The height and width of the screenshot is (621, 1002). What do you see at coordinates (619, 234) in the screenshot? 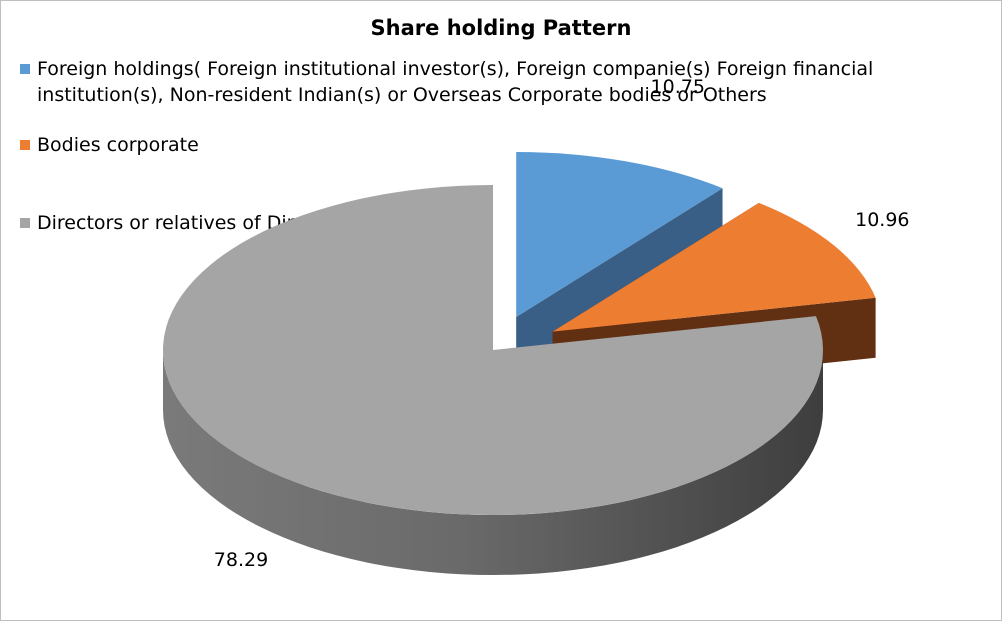
I see `slice-foreign-holdings` at bounding box center [619, 234].